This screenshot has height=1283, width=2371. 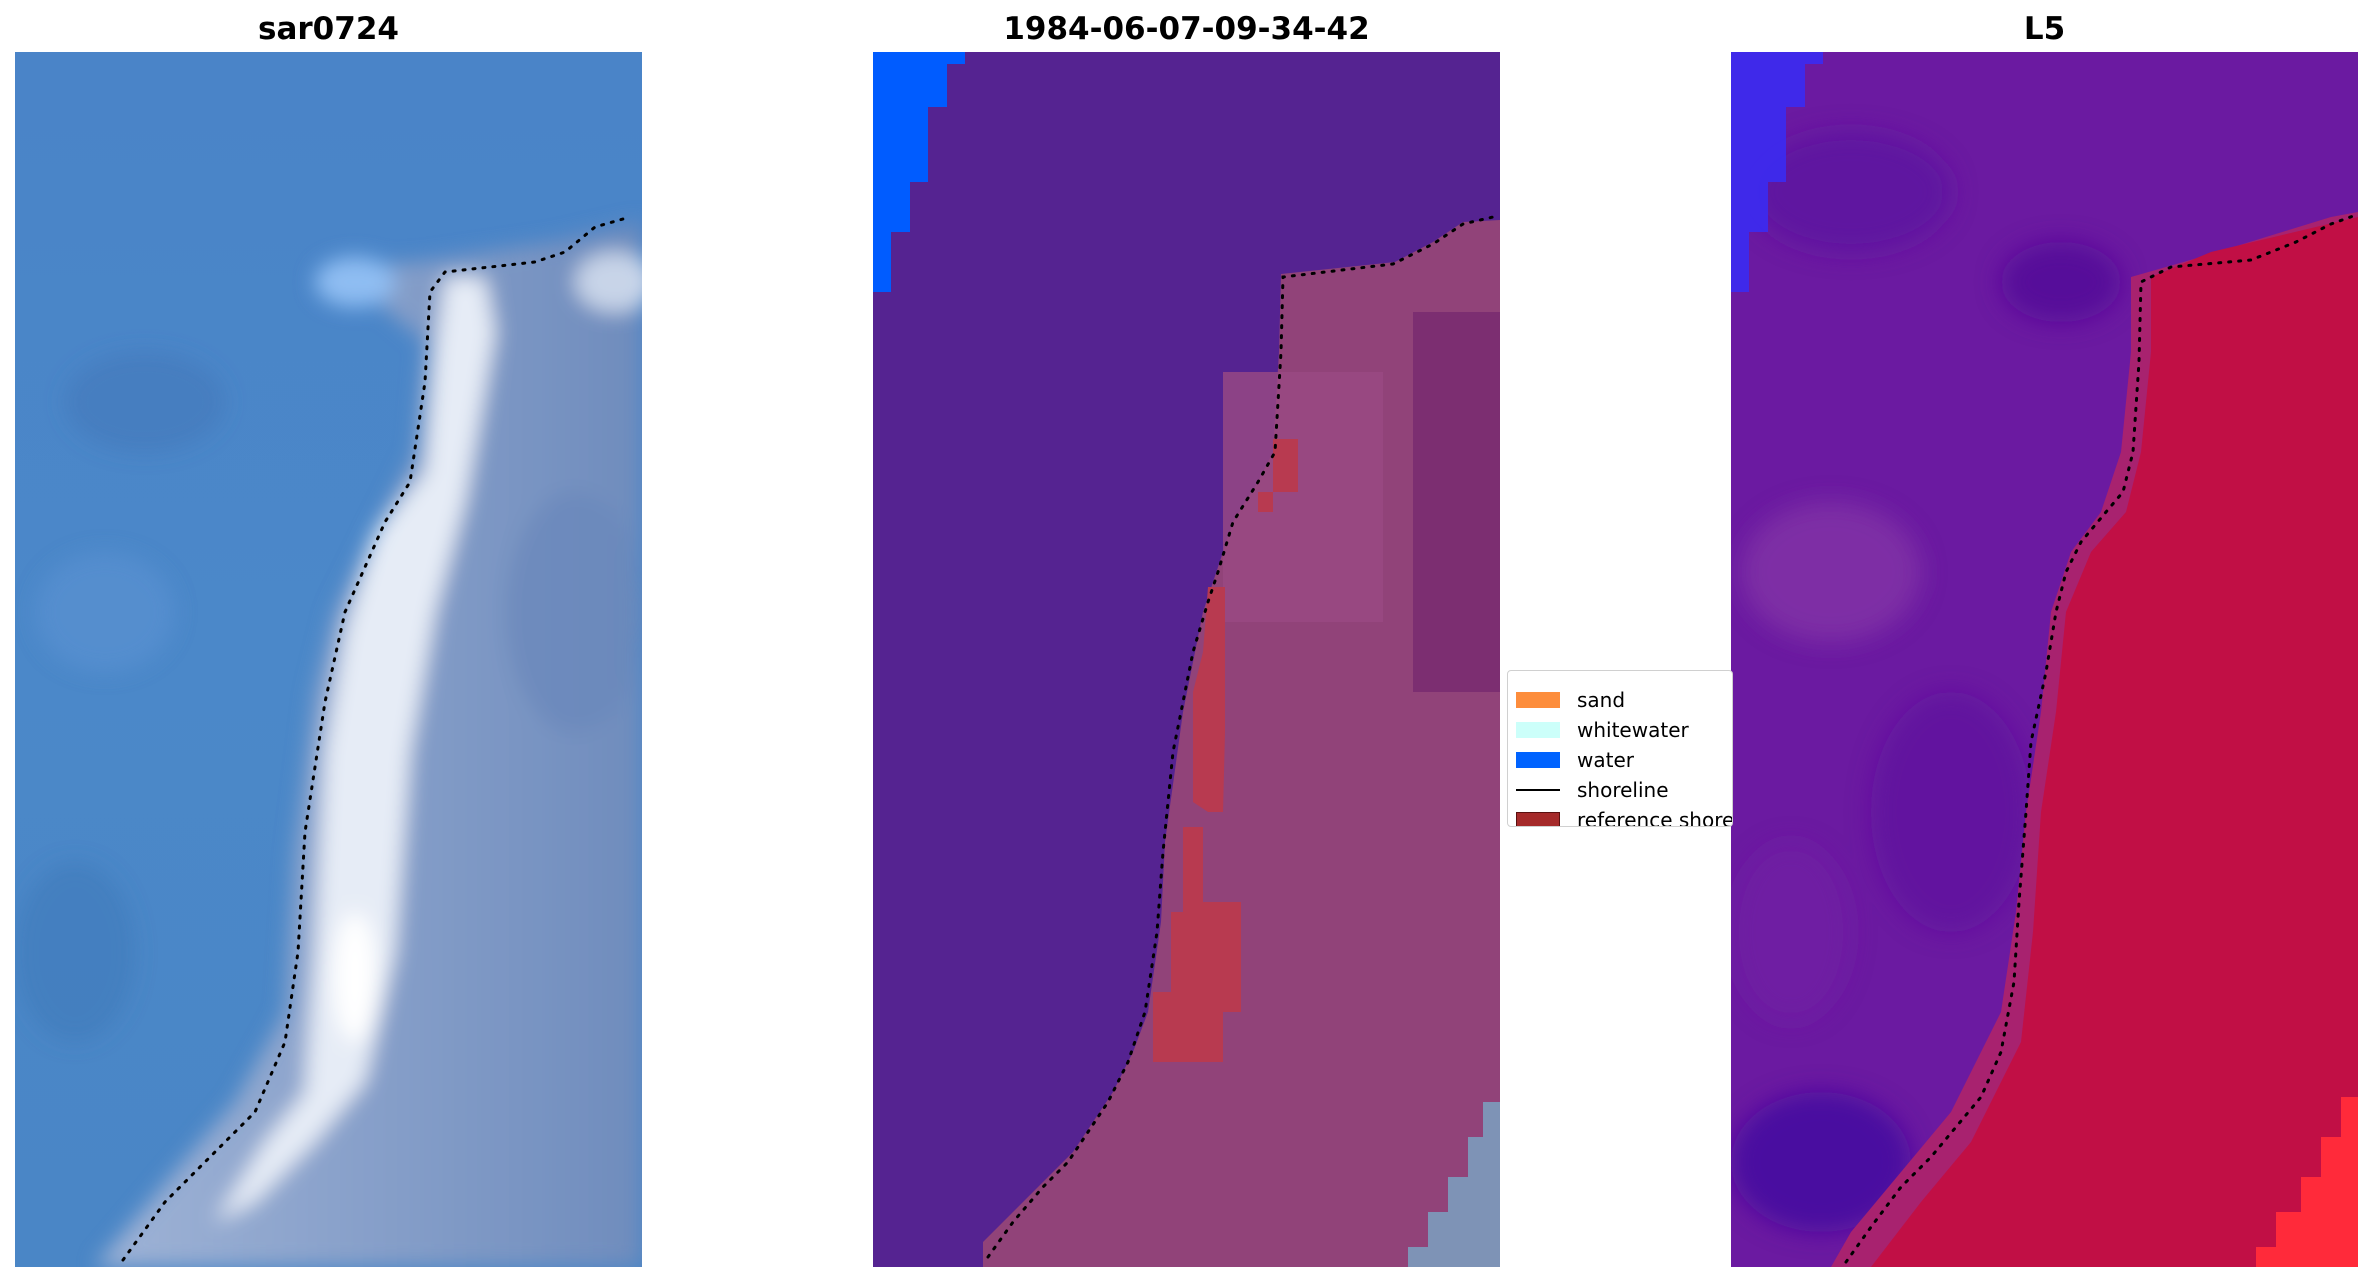 I want to click on legend-label-sand: sand, so click(x=1601, y=700).